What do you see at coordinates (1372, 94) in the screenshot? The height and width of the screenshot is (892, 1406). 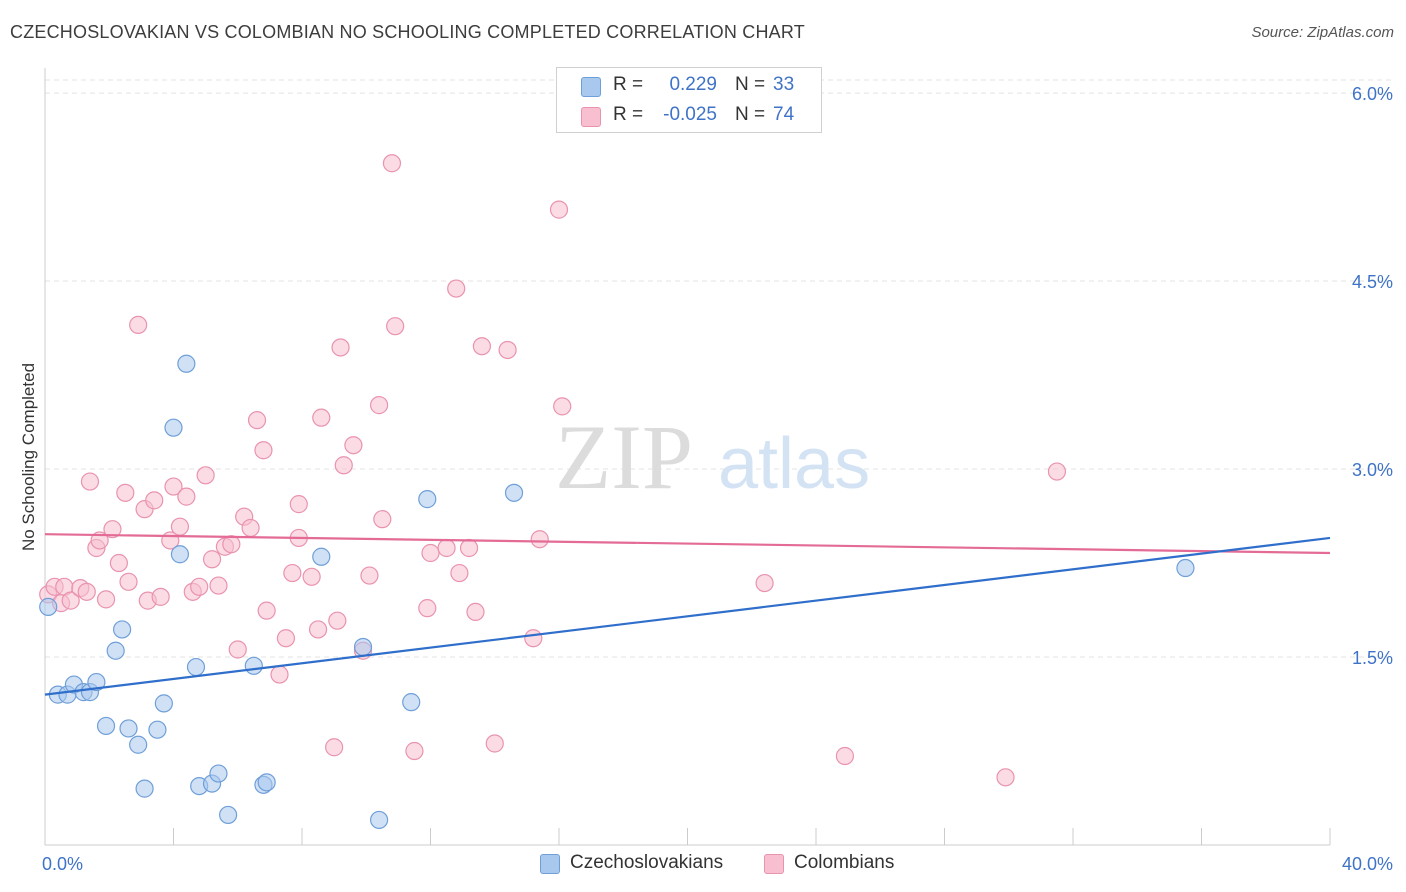 I see `y-tick-label: 6.0%` at bounding box center [1372, 94].